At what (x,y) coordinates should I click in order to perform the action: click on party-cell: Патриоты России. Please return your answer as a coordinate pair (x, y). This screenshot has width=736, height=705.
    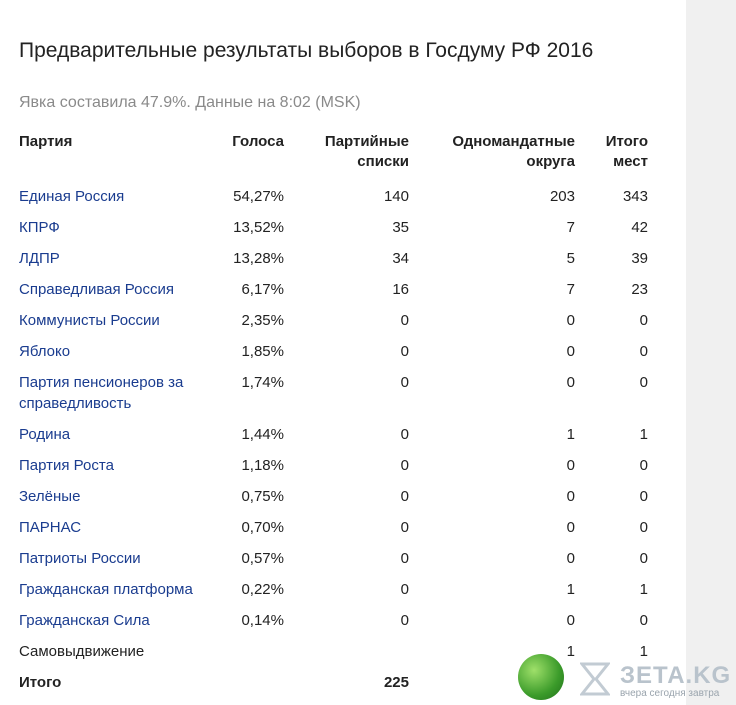
    Looking at the image, I should click on (123, 563).